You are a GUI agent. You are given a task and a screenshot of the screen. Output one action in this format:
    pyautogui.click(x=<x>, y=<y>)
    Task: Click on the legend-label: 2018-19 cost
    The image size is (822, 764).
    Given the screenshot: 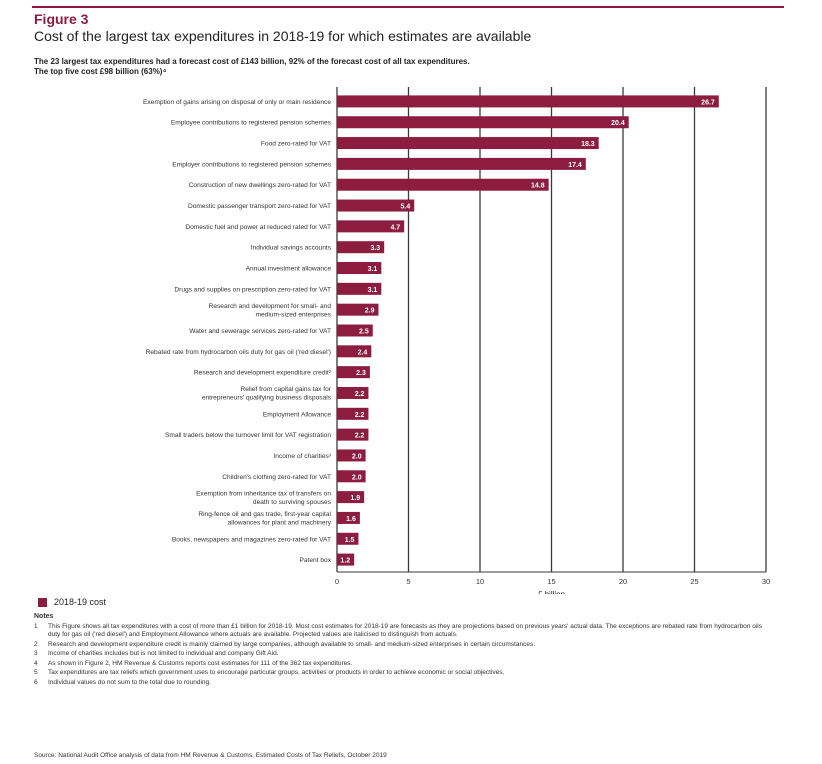 What is the action you would take?
    pyautogui.click(x=80, y=602)
    